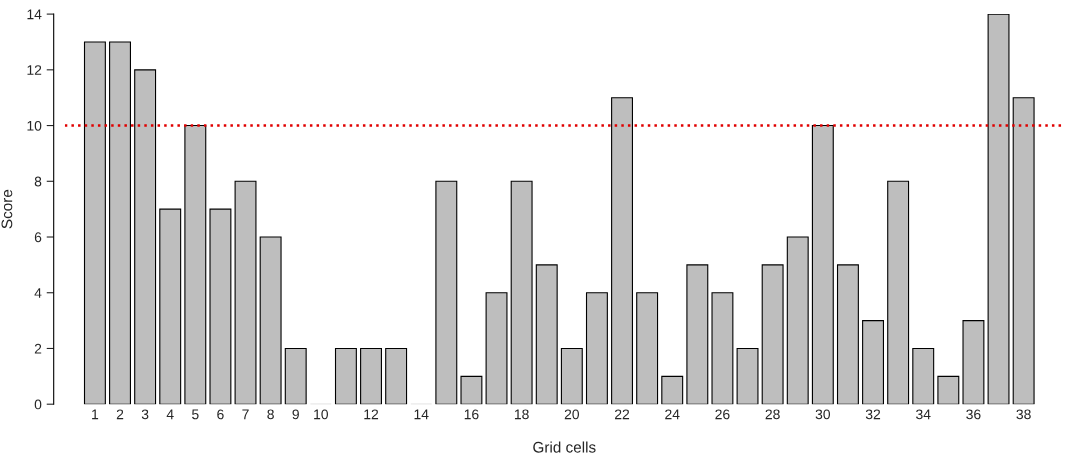  Describe the element at coordinates (145, 414) in the screenshot. I see `x-tick-label: 3` at that location.